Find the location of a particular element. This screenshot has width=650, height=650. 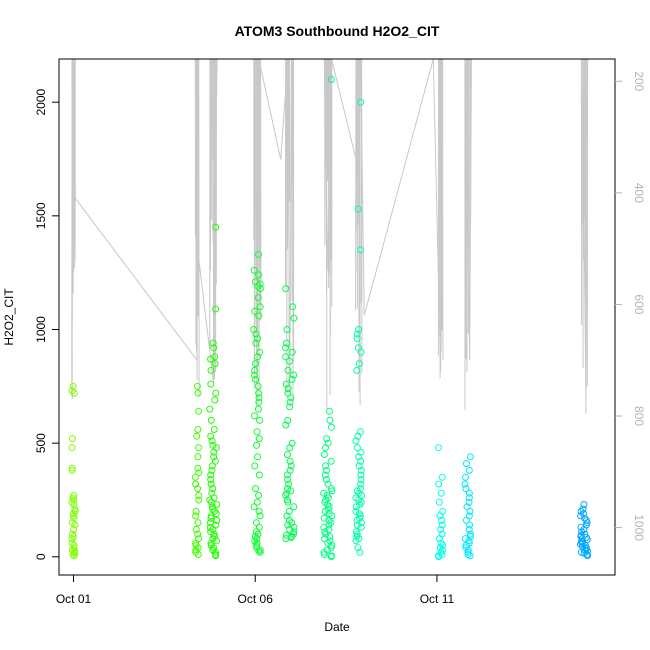

x-tick-label: Oct 11 is located at coordinates (437, 599).